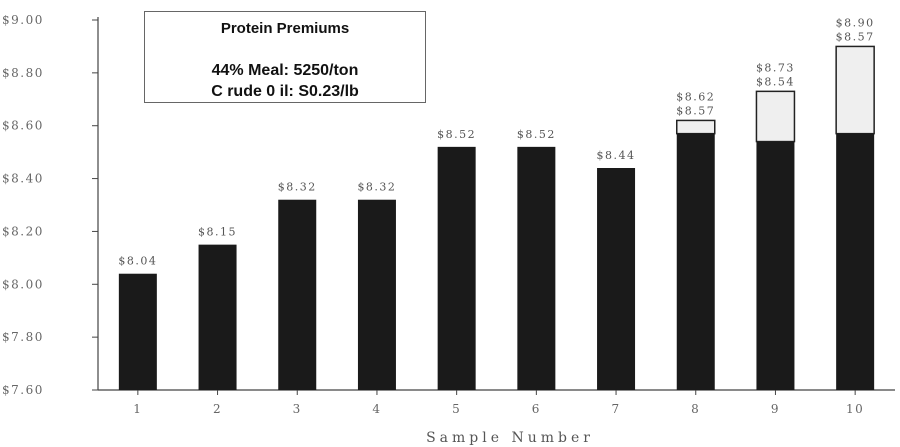 The height and width of the screenshot is (447, 900). Describe the element at coordinates (285, 70) in the screenshot. I see `legend-meal-premium: 44% Meal: 5250/ton` at that location.